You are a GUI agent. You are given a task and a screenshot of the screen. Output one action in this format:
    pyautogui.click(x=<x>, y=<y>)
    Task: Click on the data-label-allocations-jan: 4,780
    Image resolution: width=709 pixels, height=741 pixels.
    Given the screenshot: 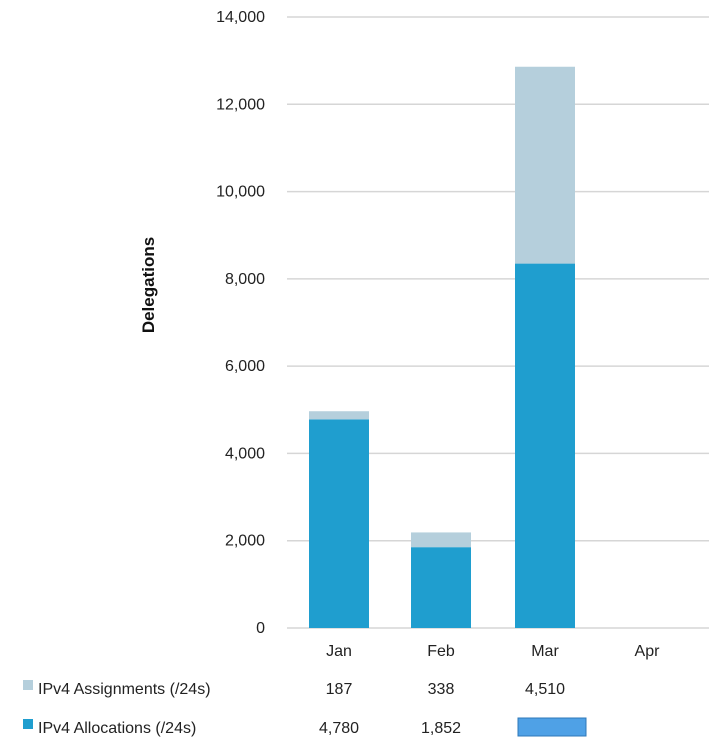 What is the action you would take?
    pyautogui.click(x=339, y=728)
    